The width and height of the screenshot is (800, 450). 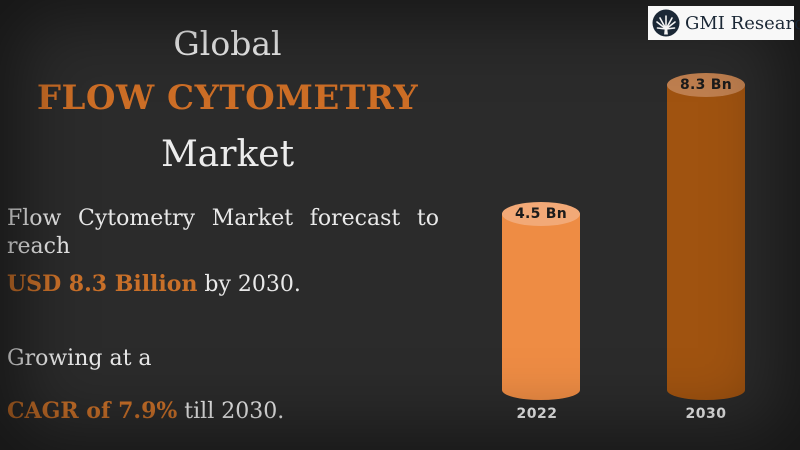 I want to click on forecast-value-sentence: USD 8.3 Billion by 2030., so click(x=223, y=285).